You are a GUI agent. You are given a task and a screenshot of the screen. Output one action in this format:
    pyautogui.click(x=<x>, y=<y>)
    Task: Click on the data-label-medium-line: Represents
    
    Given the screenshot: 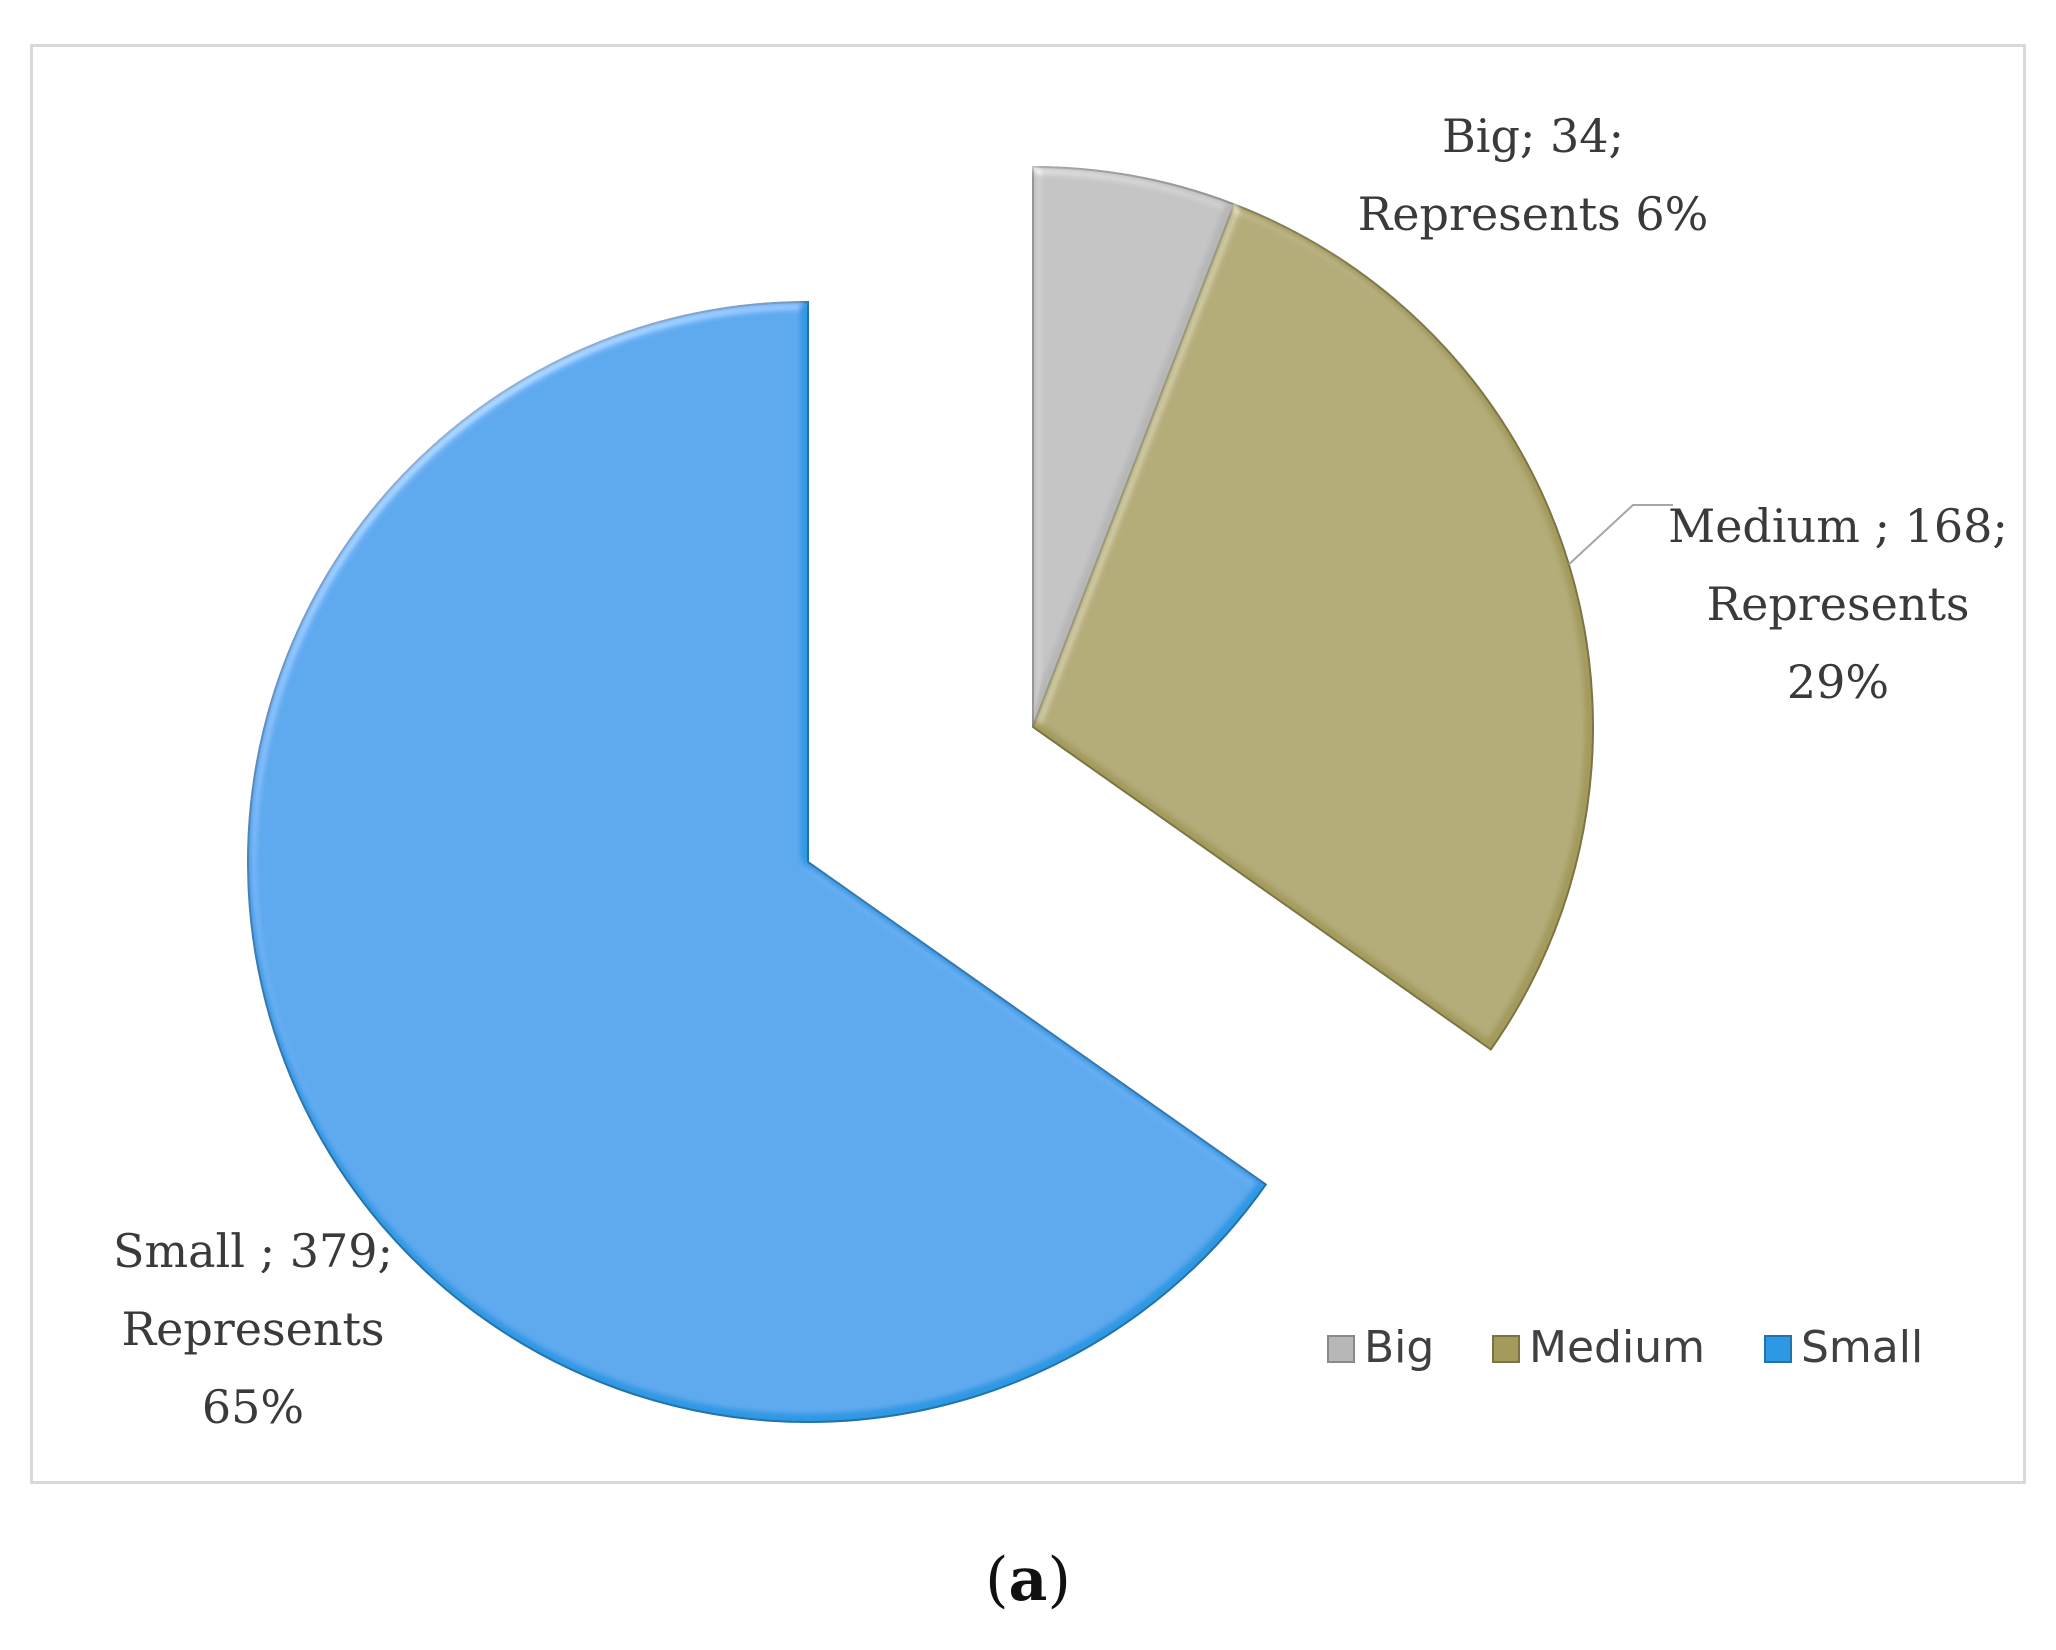 What is the action you would take?
    pyautogui.click(x=1837, y=604)
    